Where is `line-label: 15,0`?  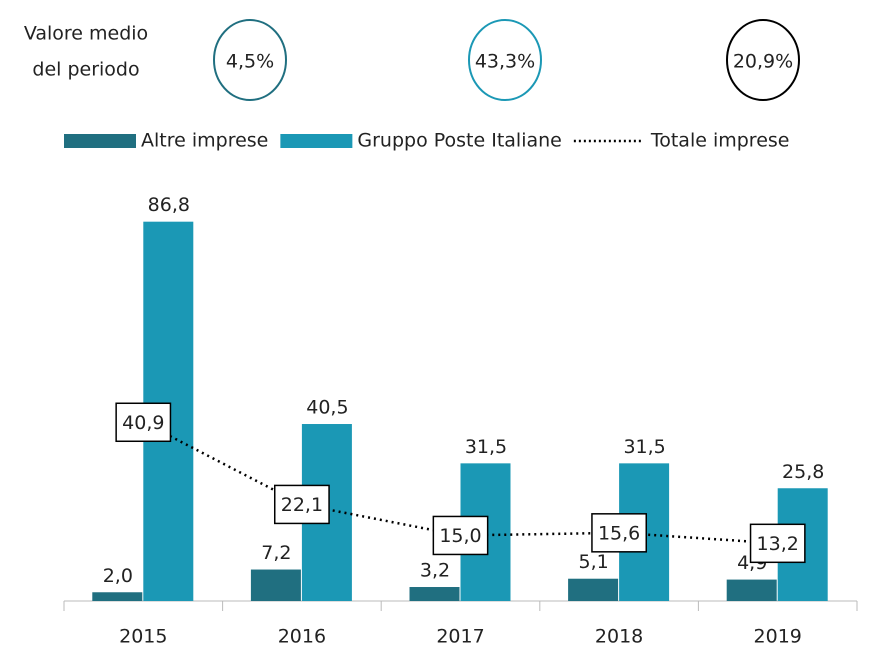
line-label: 15,0 is located at coordinates (460, 536).